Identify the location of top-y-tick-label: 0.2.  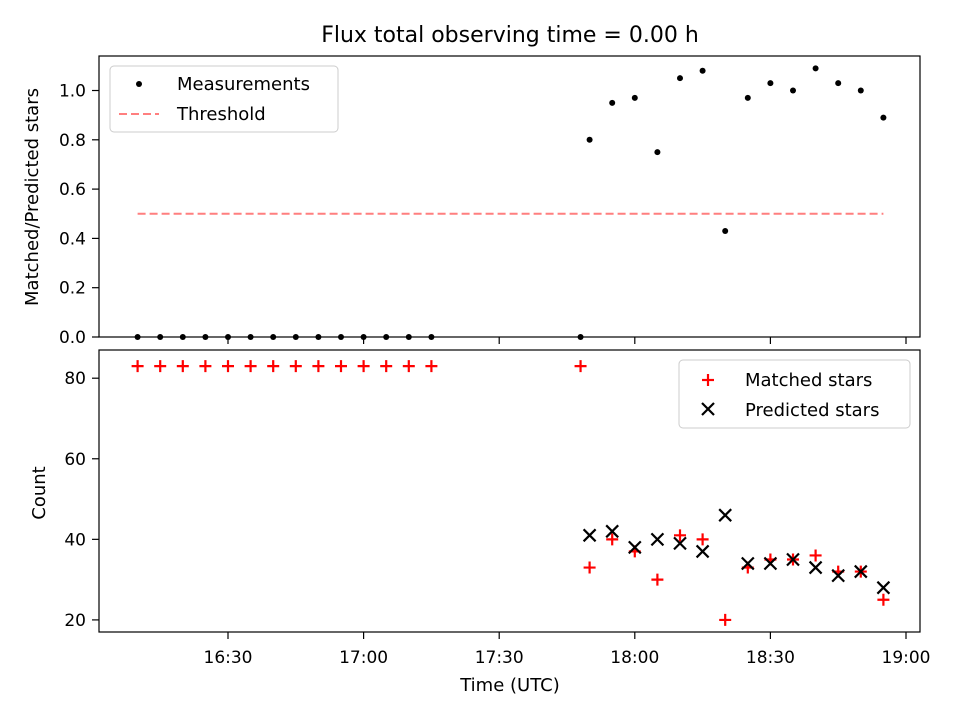
(72, 289).